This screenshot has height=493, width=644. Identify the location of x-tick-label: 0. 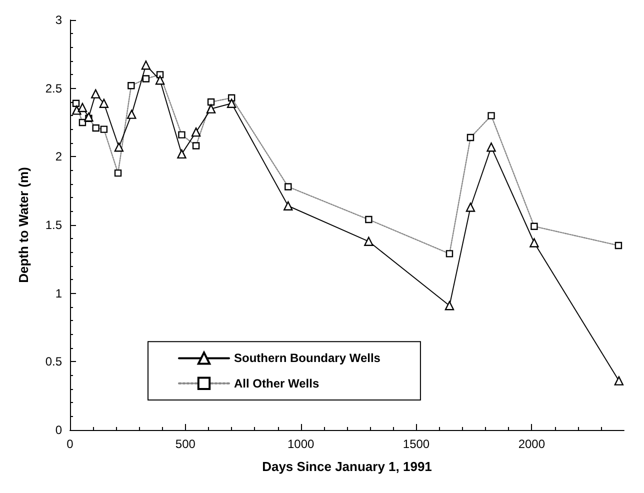
(70, 444).